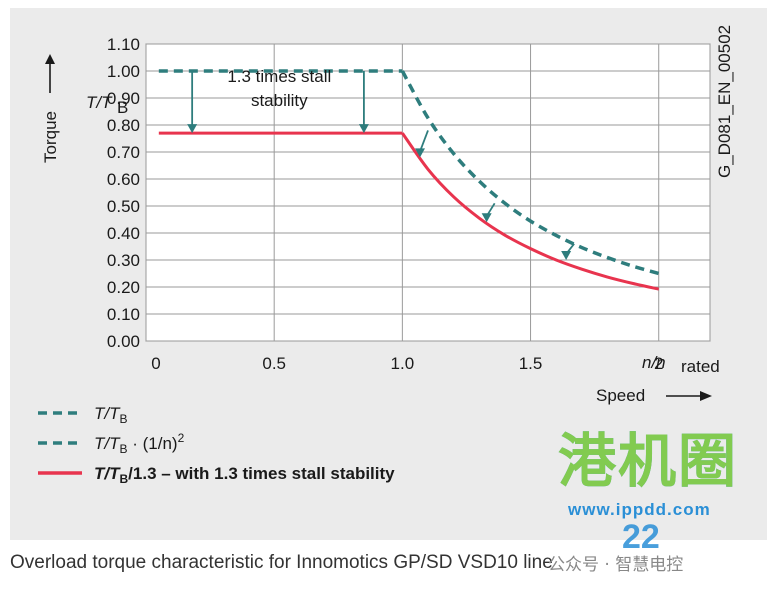 Image resolution: width=775 pixels, height=591 pixels. I want to click on y-axis-title: Torque, so click(50, 137).